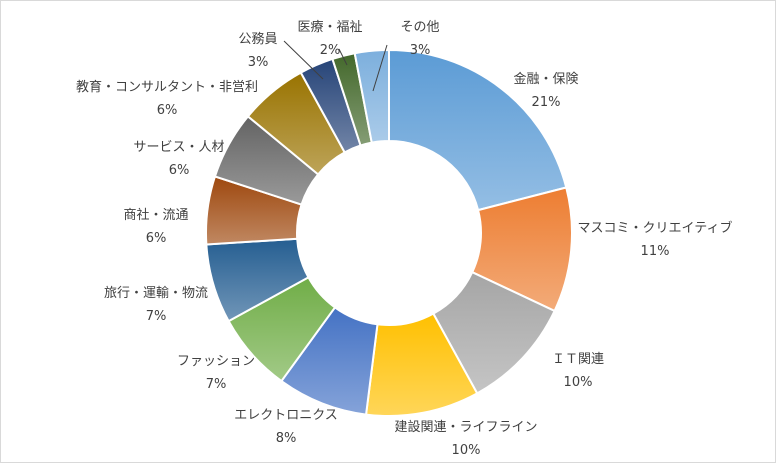  Describe the element at coordinates (655, 228) in the screenshot. I see `slice-label-category-1: マスコミ・クリエイティブ` at that location.